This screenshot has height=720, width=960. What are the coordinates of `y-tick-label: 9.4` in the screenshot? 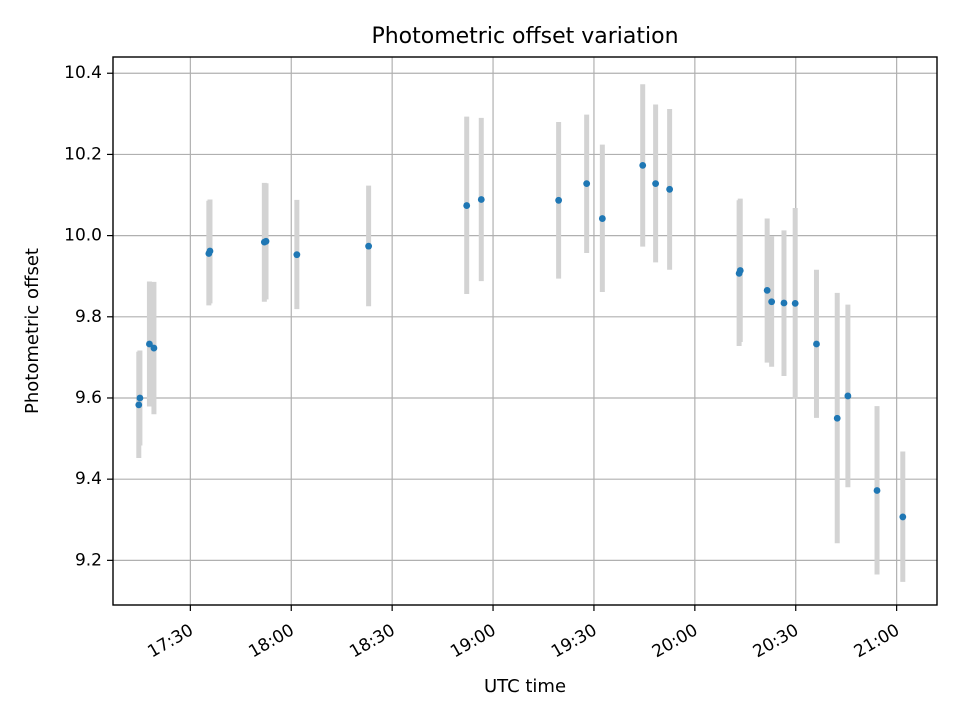 It's located at (88, 479).